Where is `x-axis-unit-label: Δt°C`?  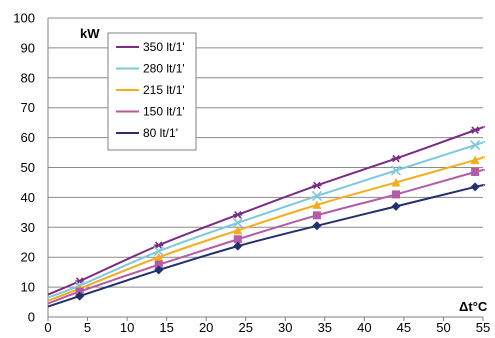 x-axis-unit-label: Δt°C is located at coordinates (473, 306).